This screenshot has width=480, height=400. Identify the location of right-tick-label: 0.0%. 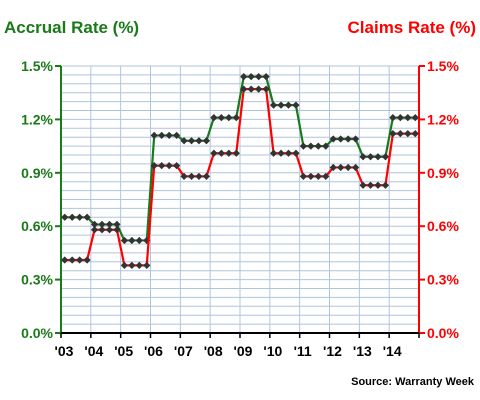
(443, 333).